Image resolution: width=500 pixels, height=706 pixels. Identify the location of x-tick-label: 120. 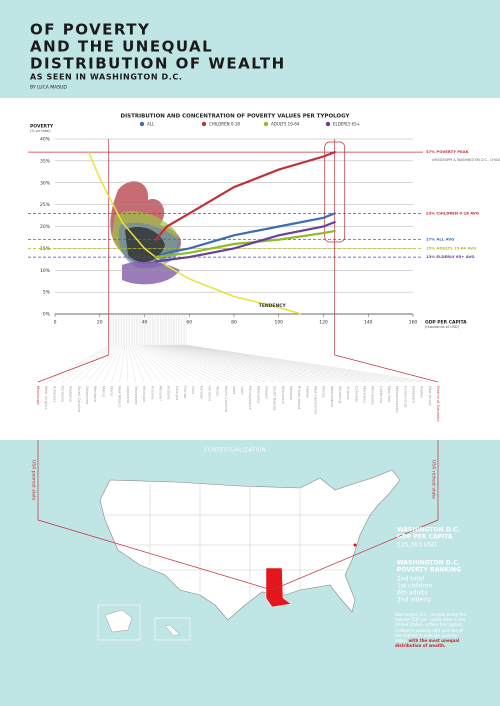
(323, 323).